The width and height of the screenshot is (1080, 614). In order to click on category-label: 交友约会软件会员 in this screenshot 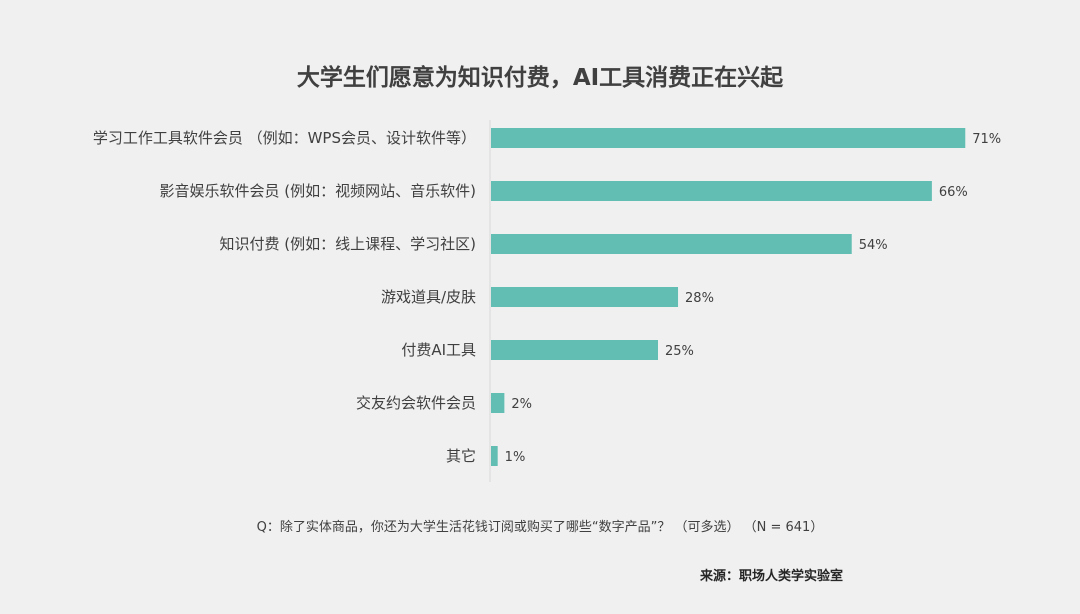, I will do `click(416, 403)`.